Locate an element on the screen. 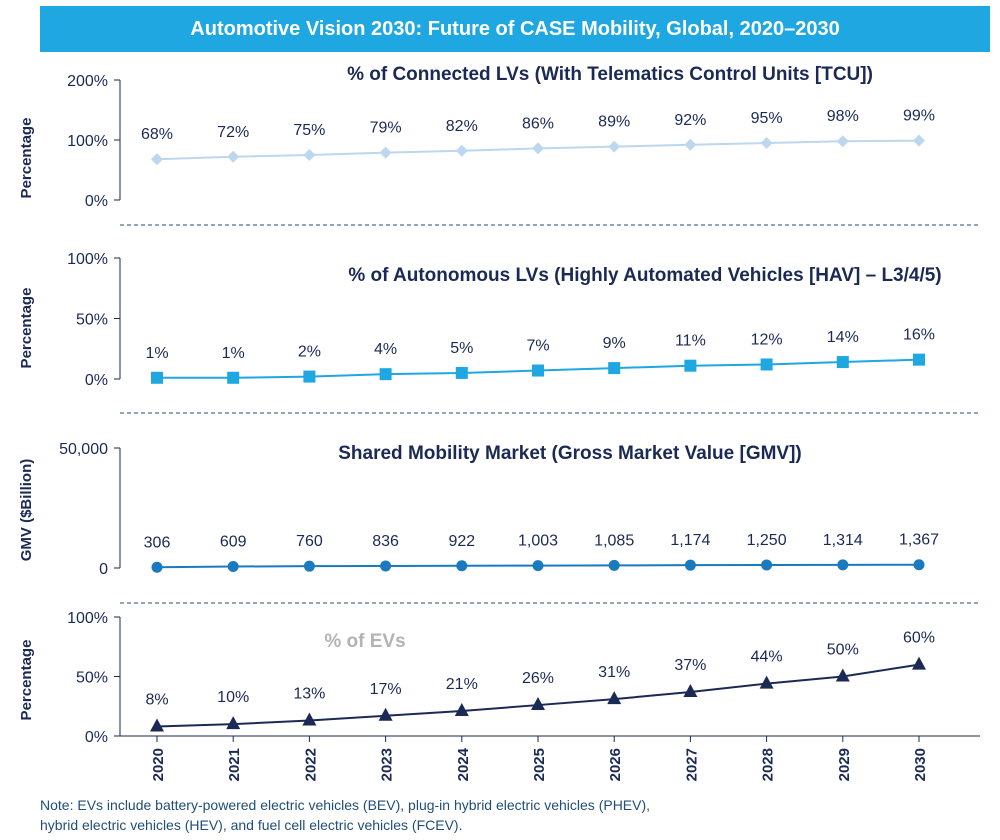 This screenshot has width=1000, height=840. data-label: 8% is located at coordinates (156, 699).